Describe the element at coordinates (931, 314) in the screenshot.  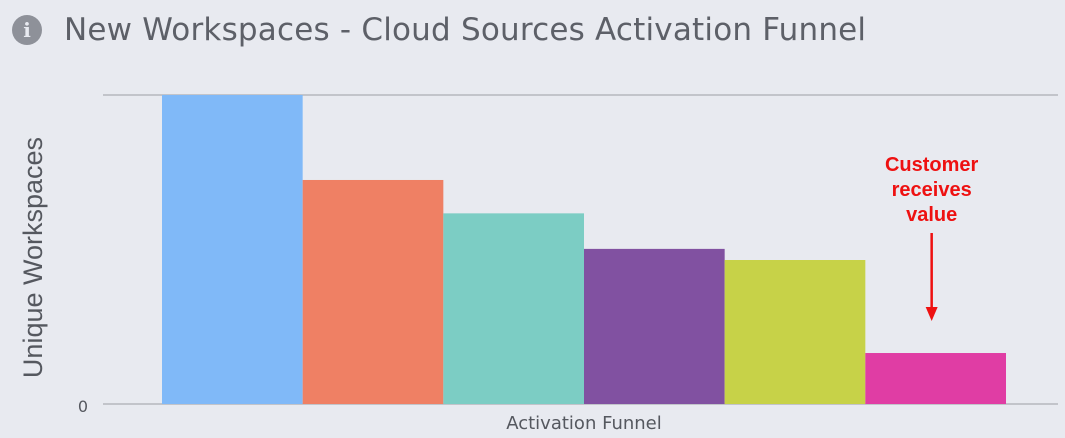
I see `annotation-arrow-head` at that location.